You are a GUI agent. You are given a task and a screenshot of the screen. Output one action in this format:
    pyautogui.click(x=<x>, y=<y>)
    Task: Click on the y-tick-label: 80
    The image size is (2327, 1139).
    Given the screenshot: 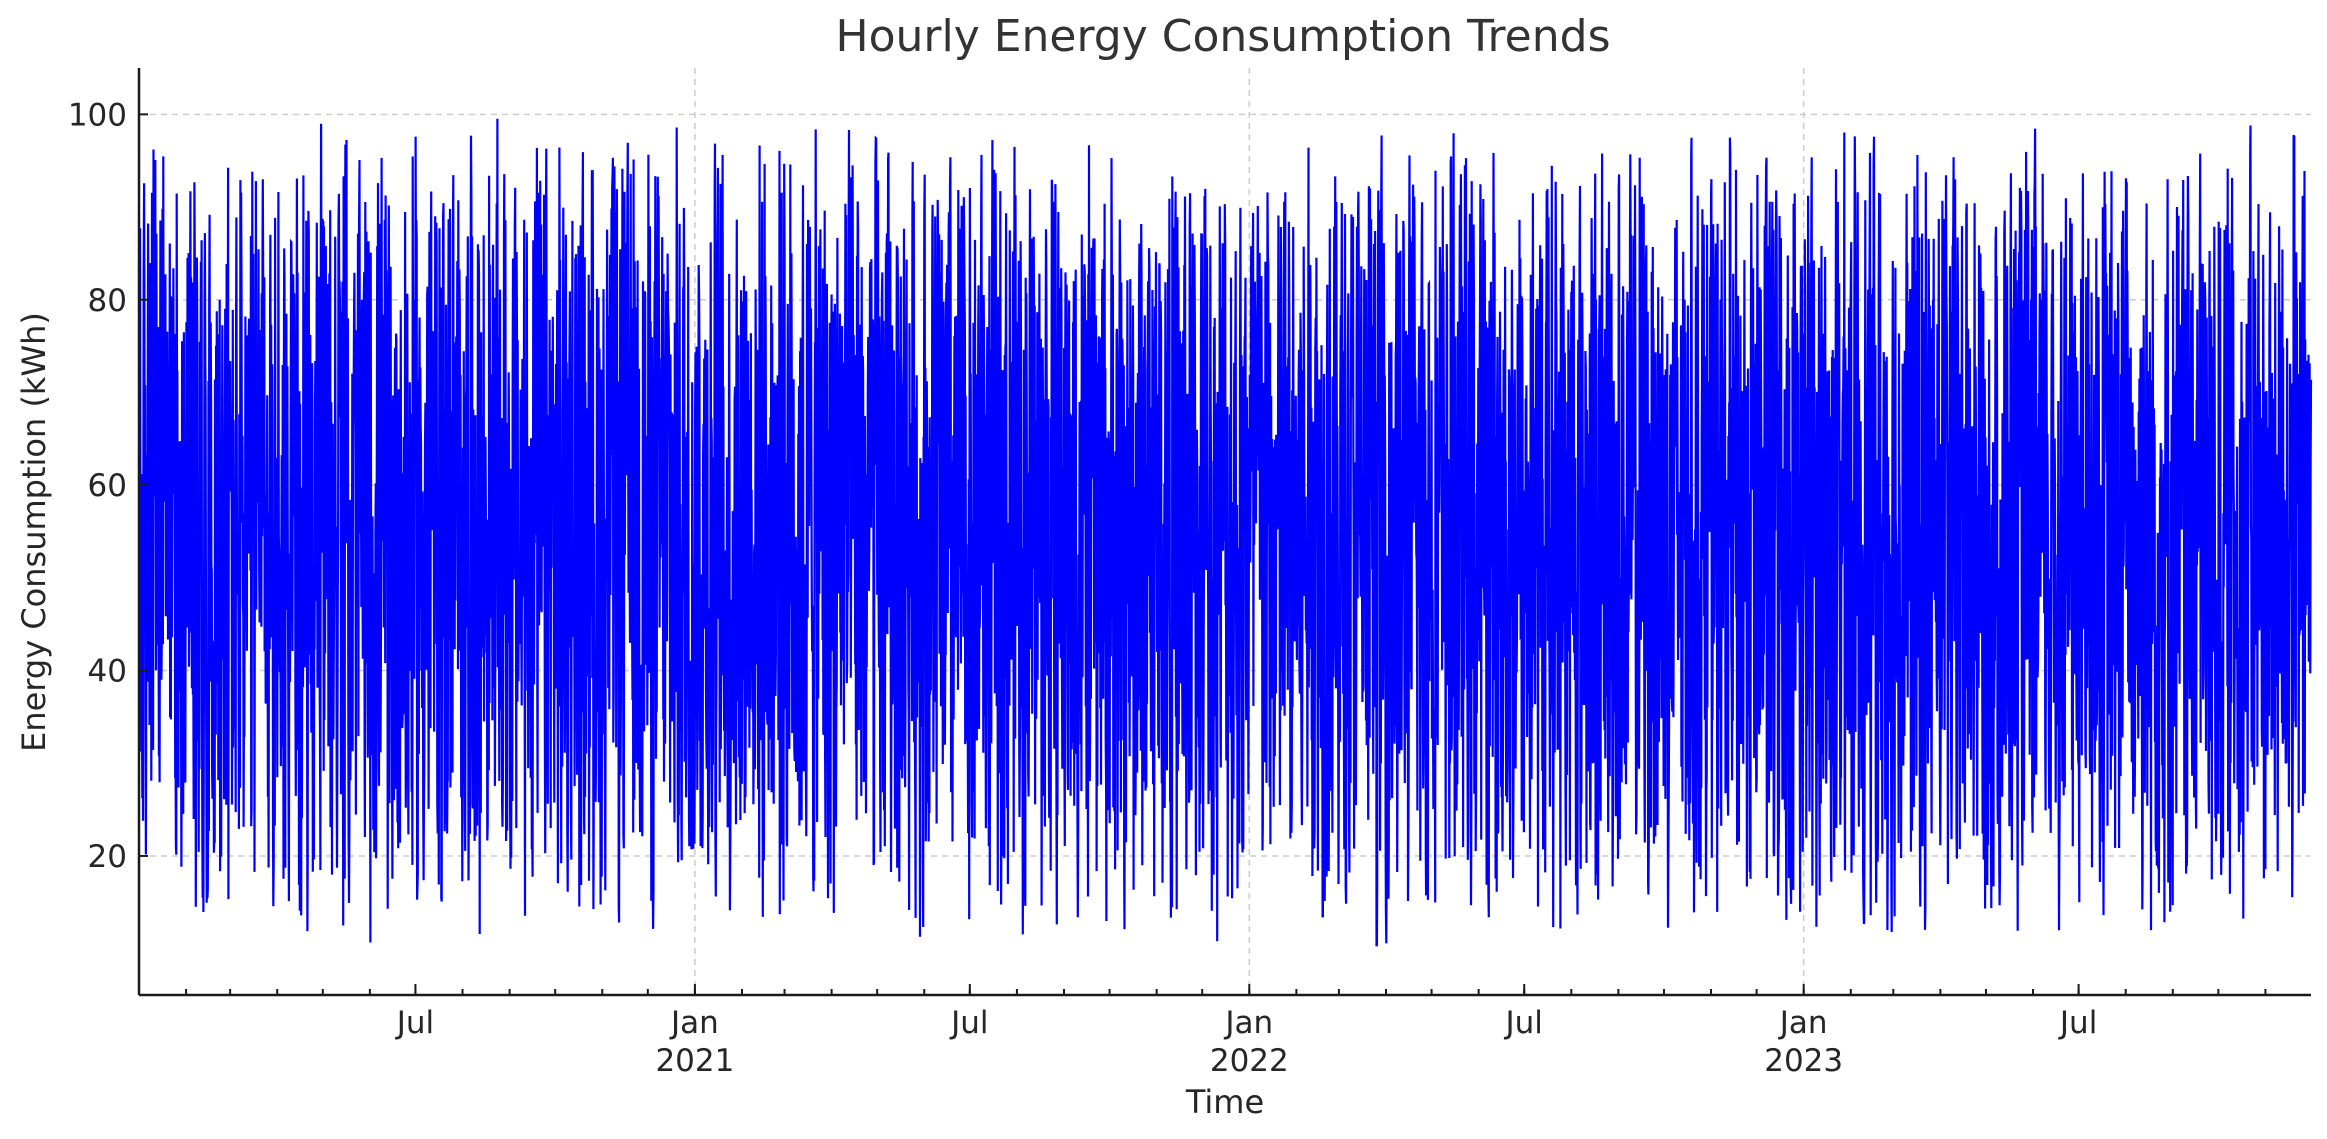 What is the action you would take?
    pyautogui.click(x=107, y=301)
    